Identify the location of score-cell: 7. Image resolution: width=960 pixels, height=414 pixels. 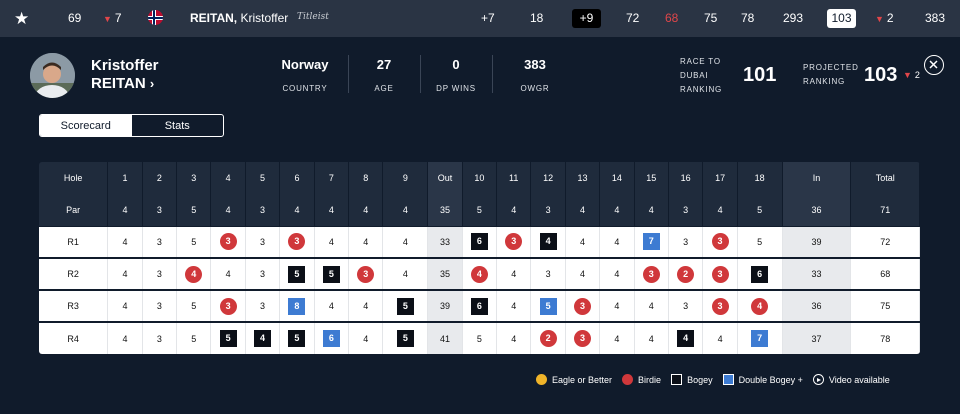
(651, 242).